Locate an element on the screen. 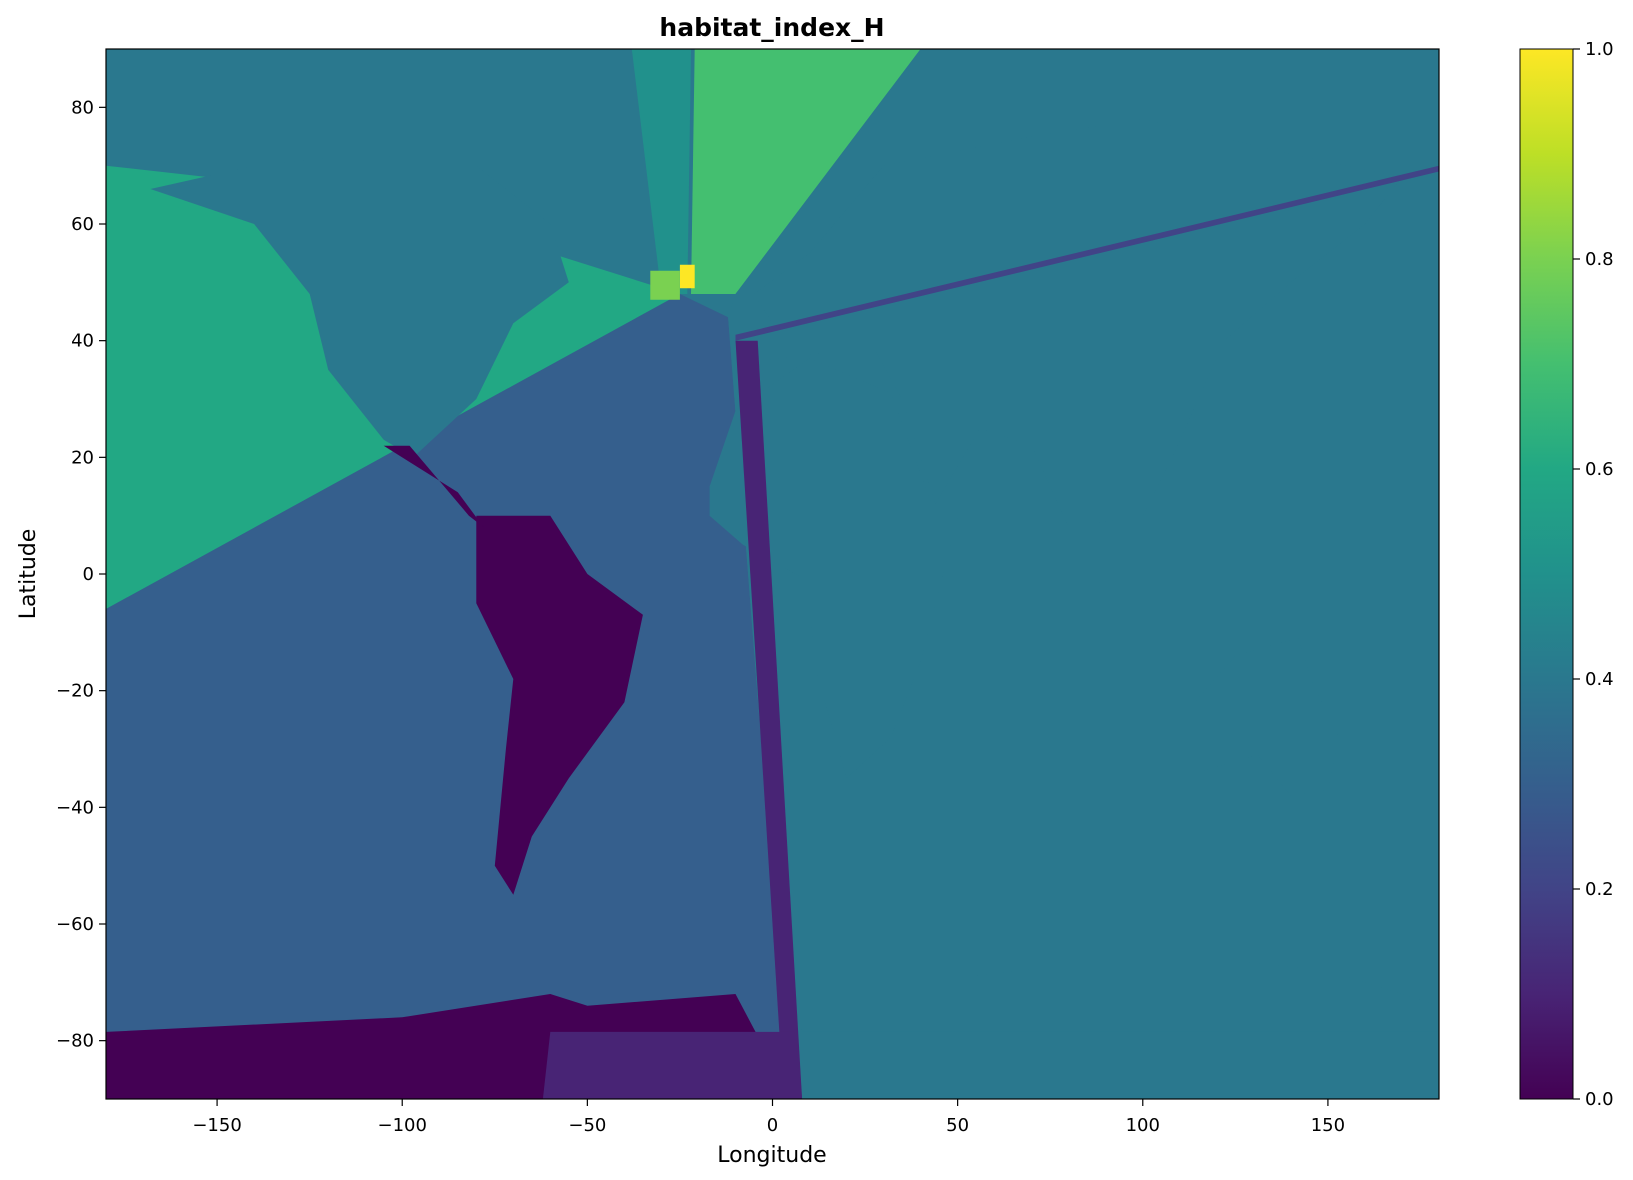  colorbar-tick-label: 0.6 is located at coordinates (1599, 469).